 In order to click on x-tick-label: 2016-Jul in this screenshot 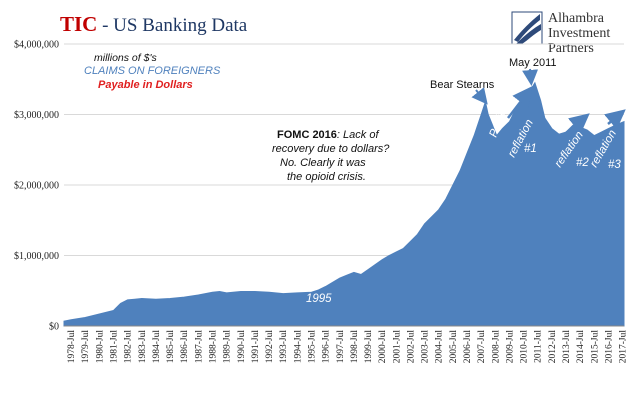, I will do `click(609, 347)`.